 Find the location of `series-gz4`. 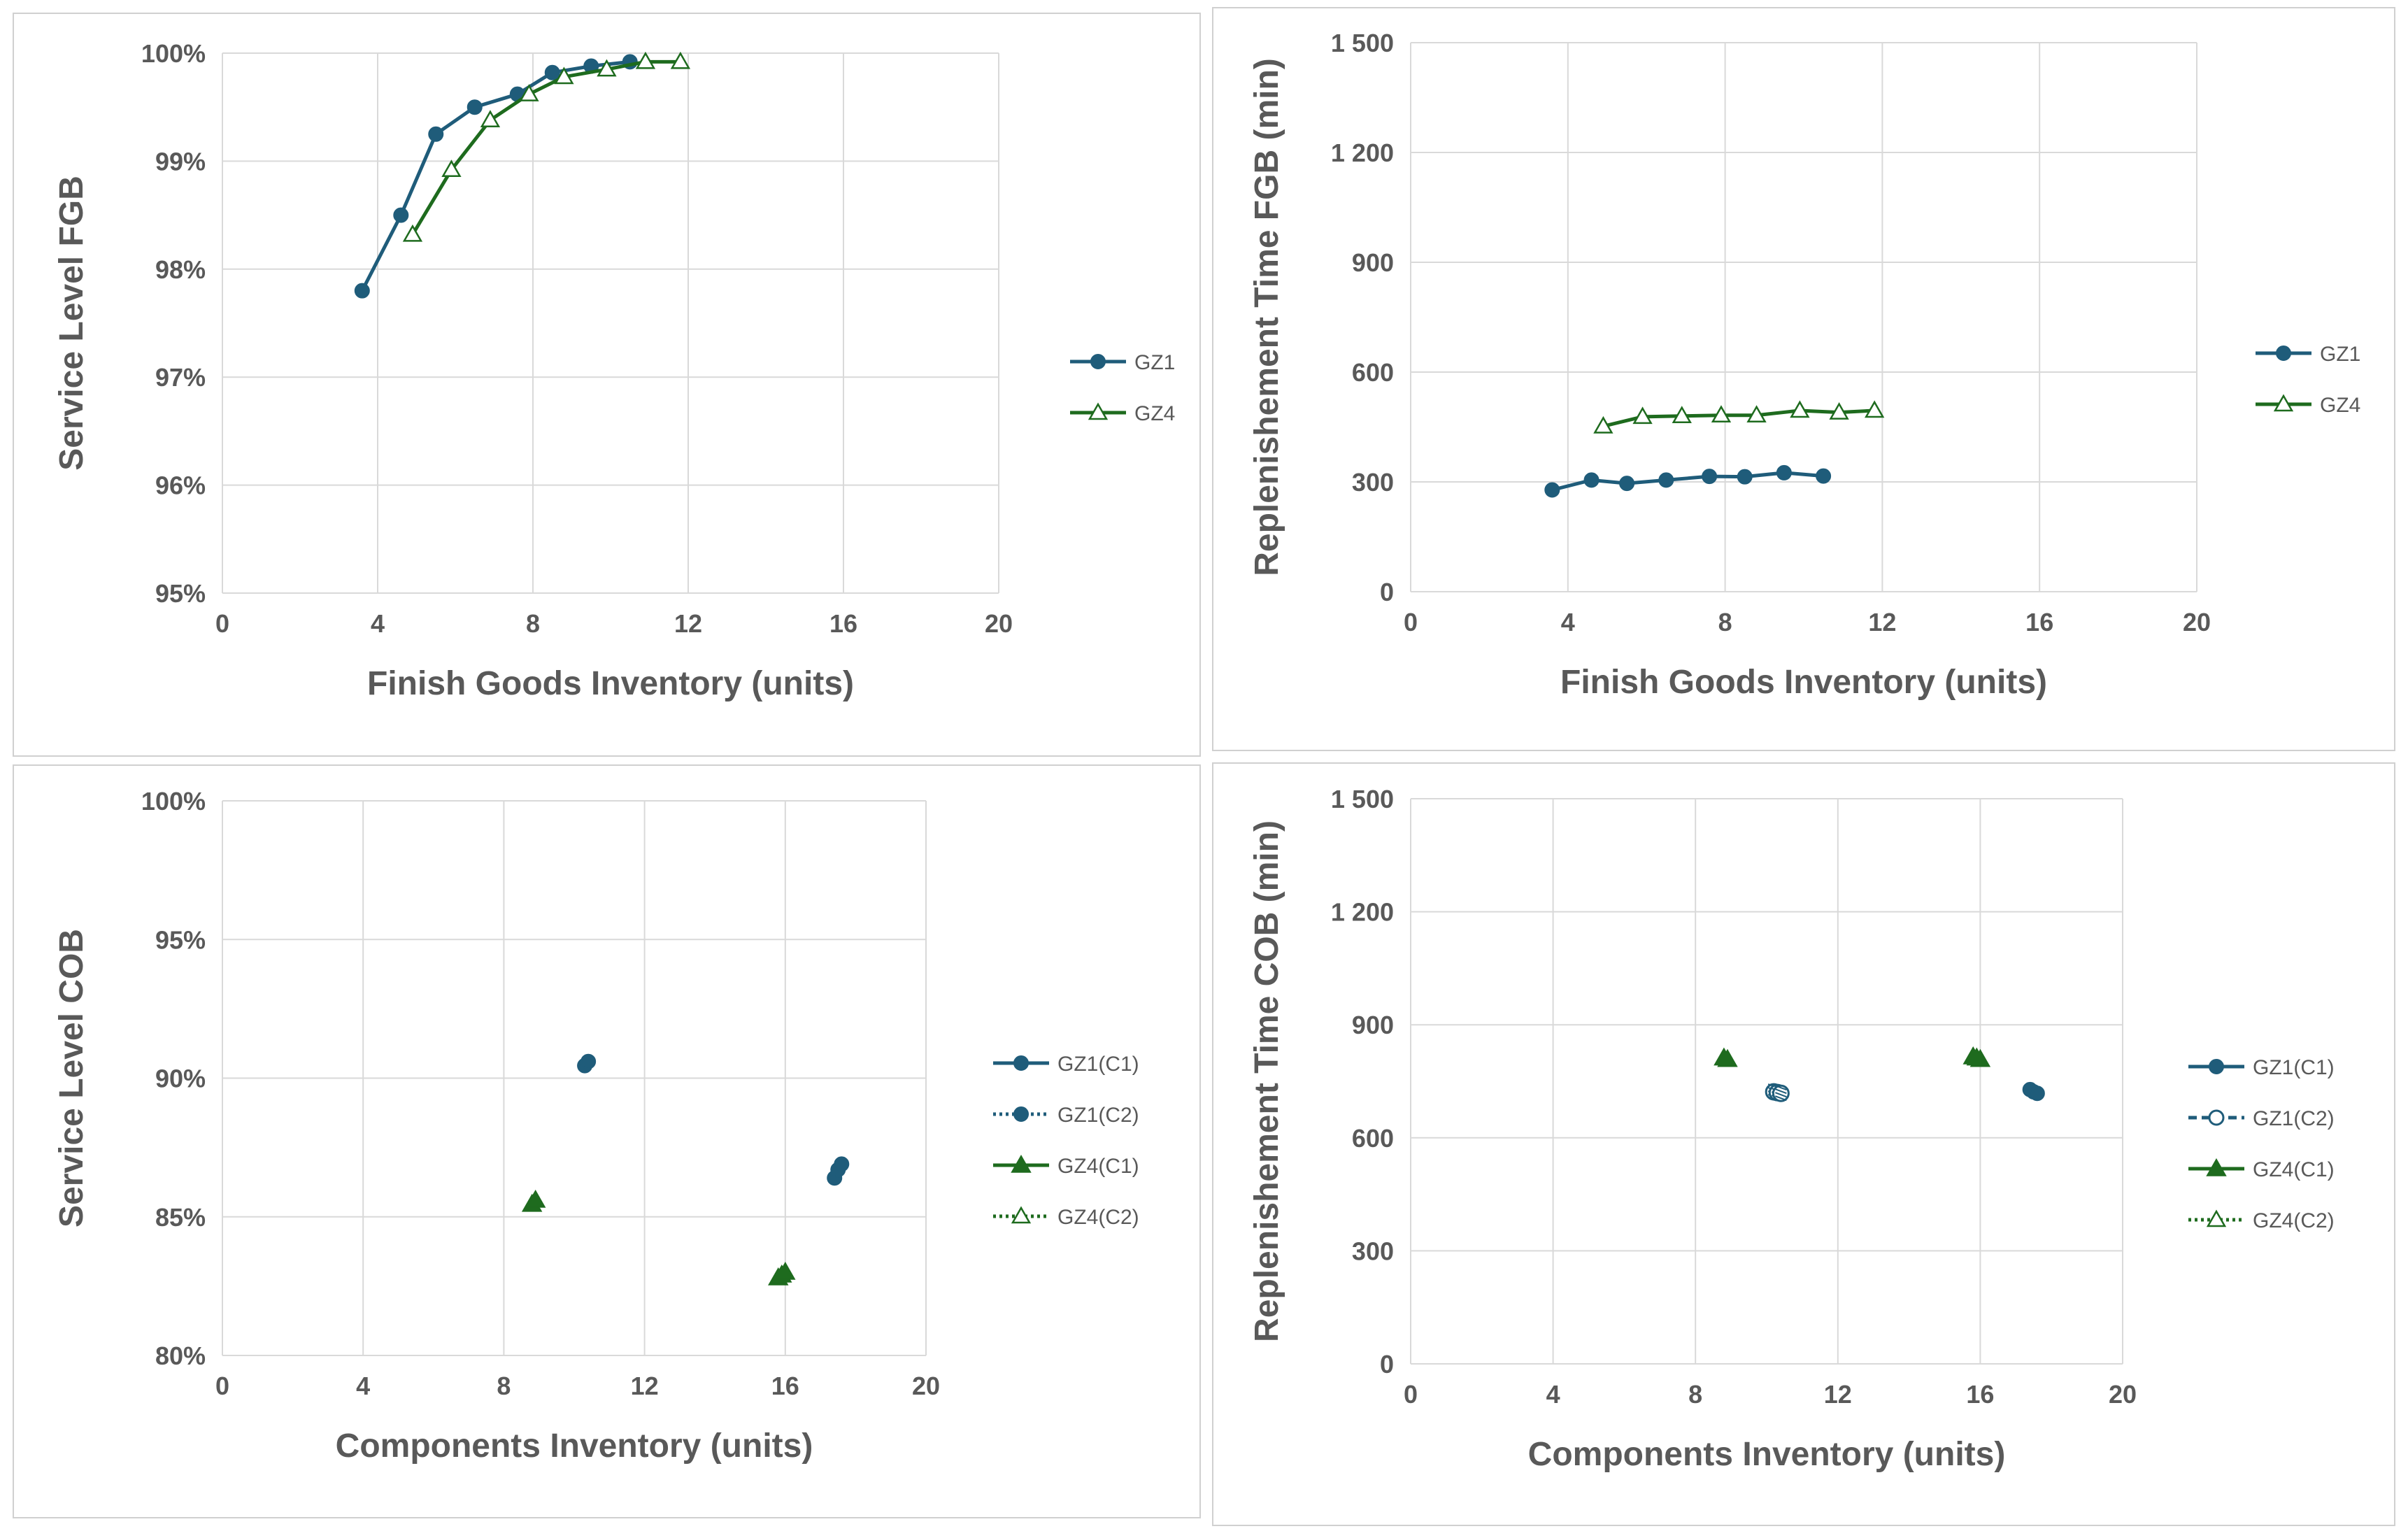

series-gz4 is located at coordinates (1739, 417).